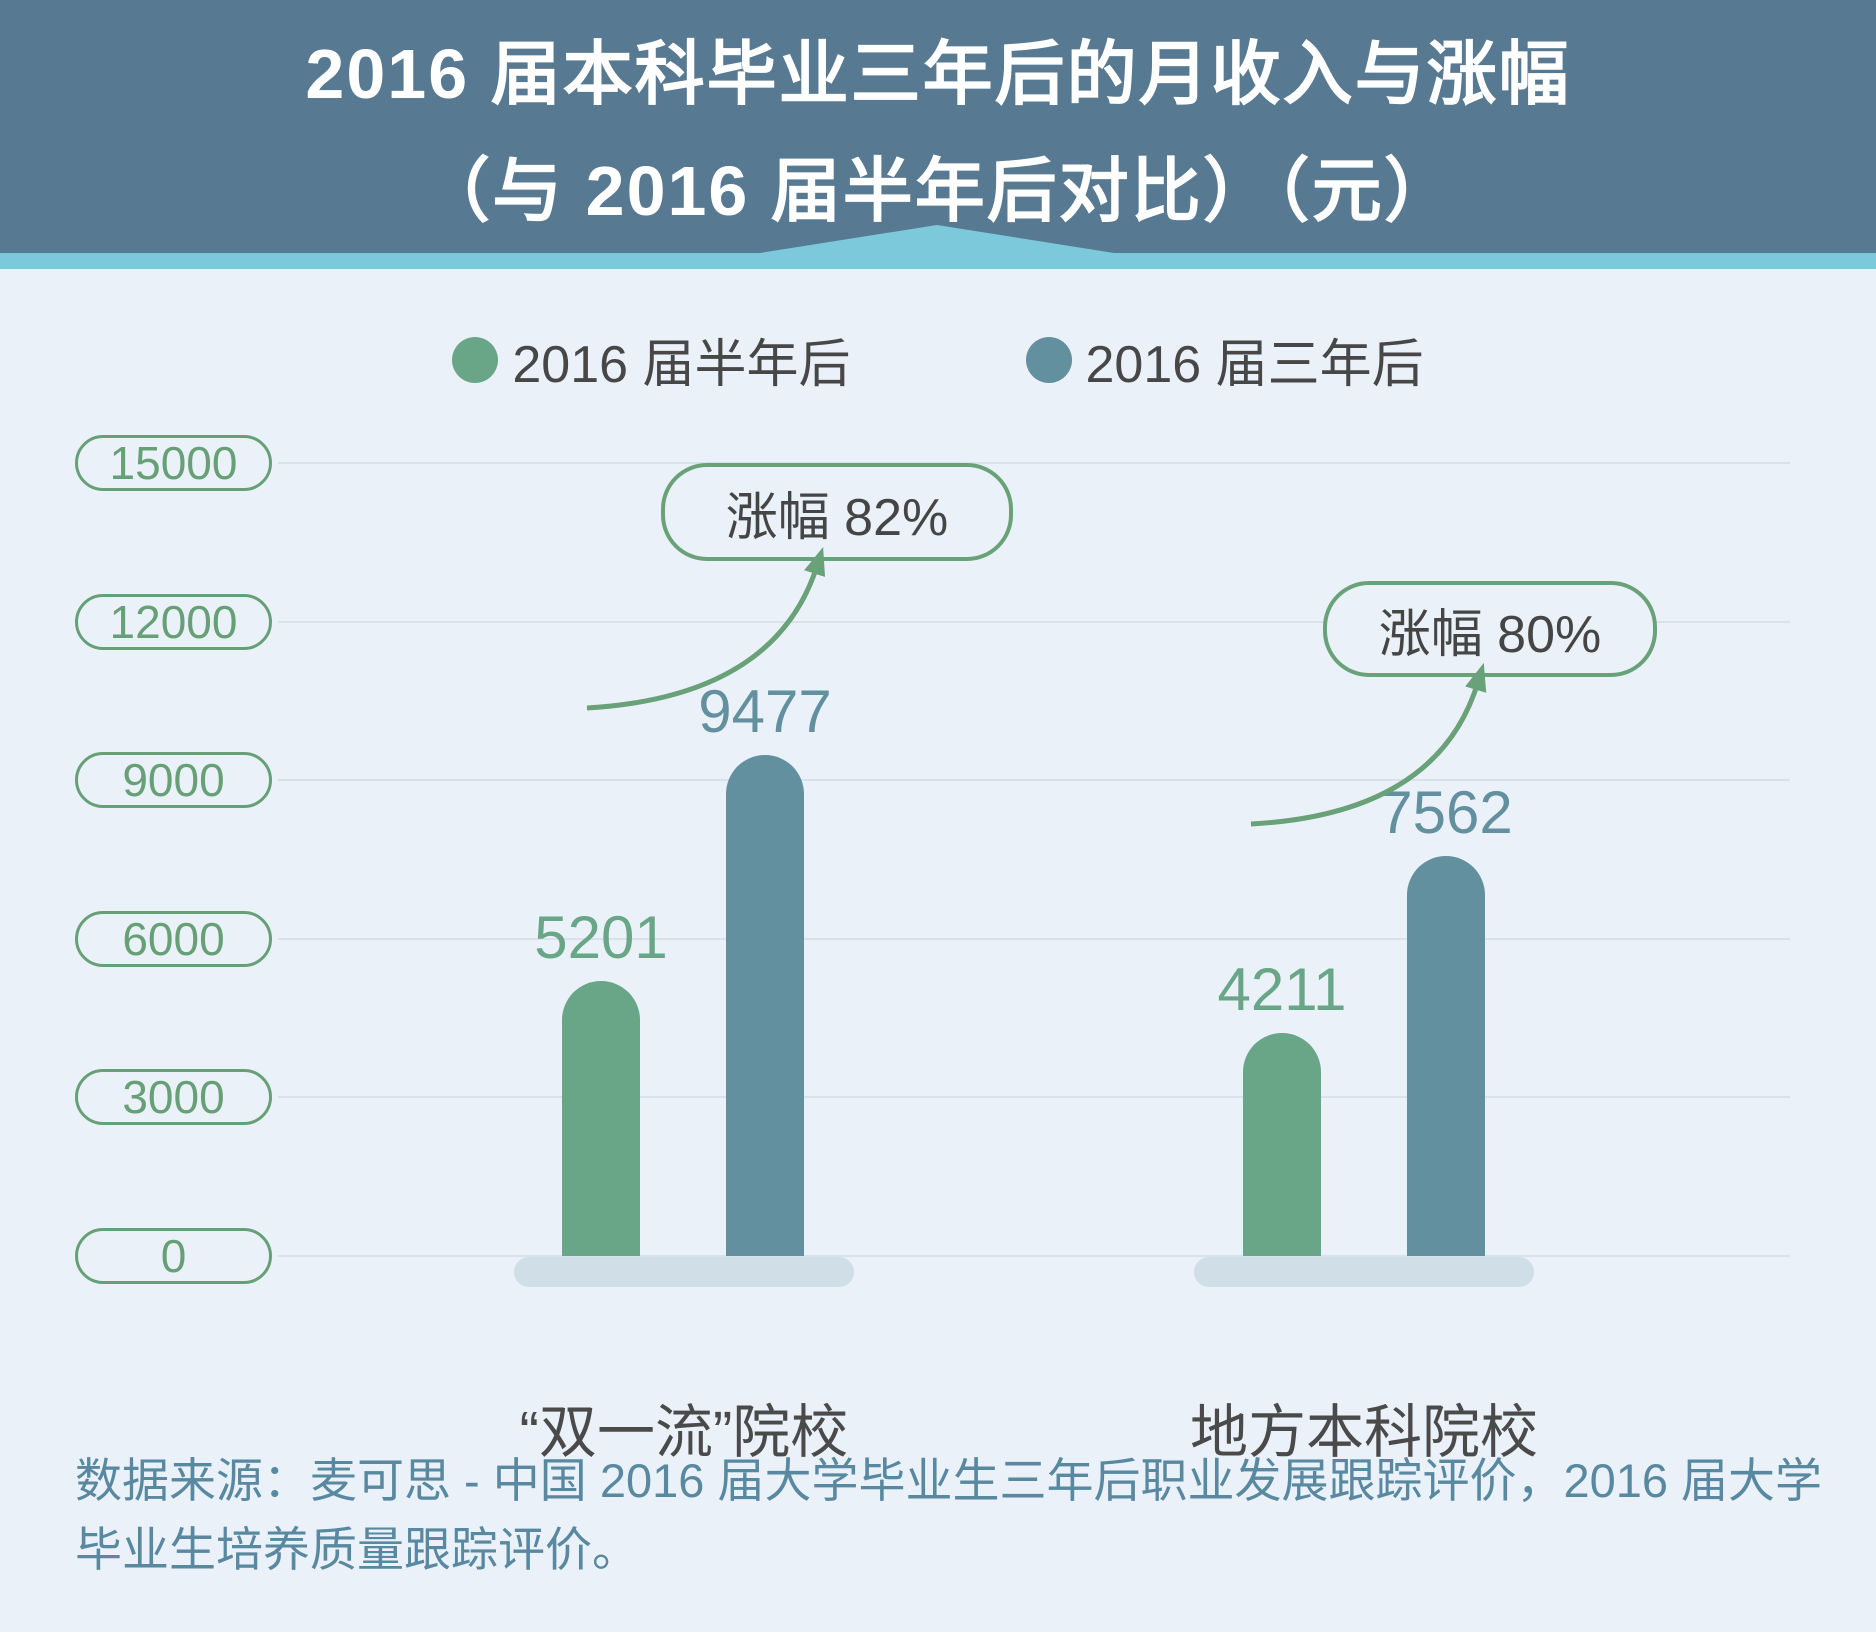 Image resolution: width=1876 pixels, height=1632 pixels. What do you see at coordinates (1446, 1056) in the screenshot?
I see `bar-2016 届三年后-地方本科院校` at bounding box center [1446, 1056].